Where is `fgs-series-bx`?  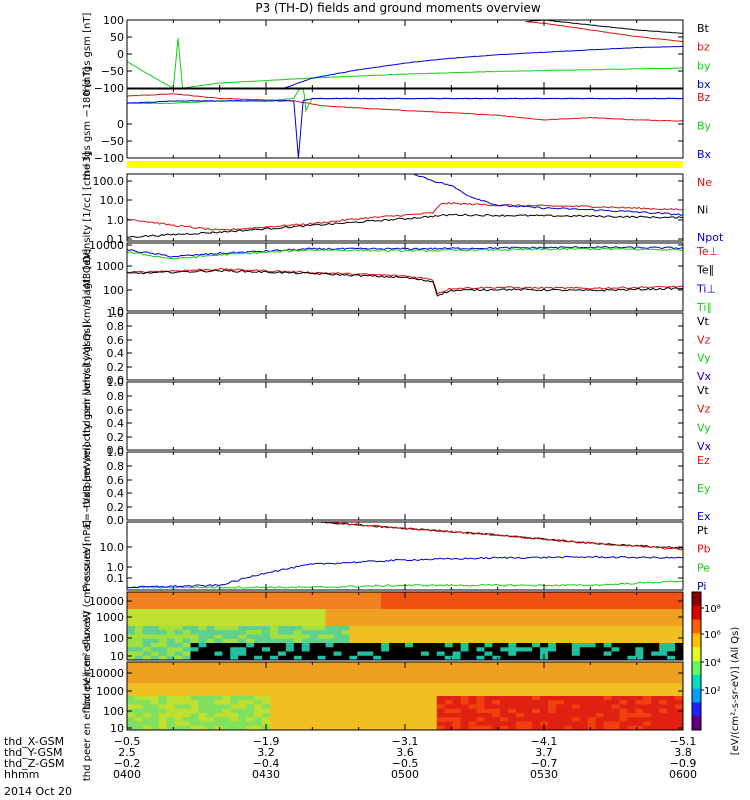 fgs-series-bx is located at coordinates (484, 67).